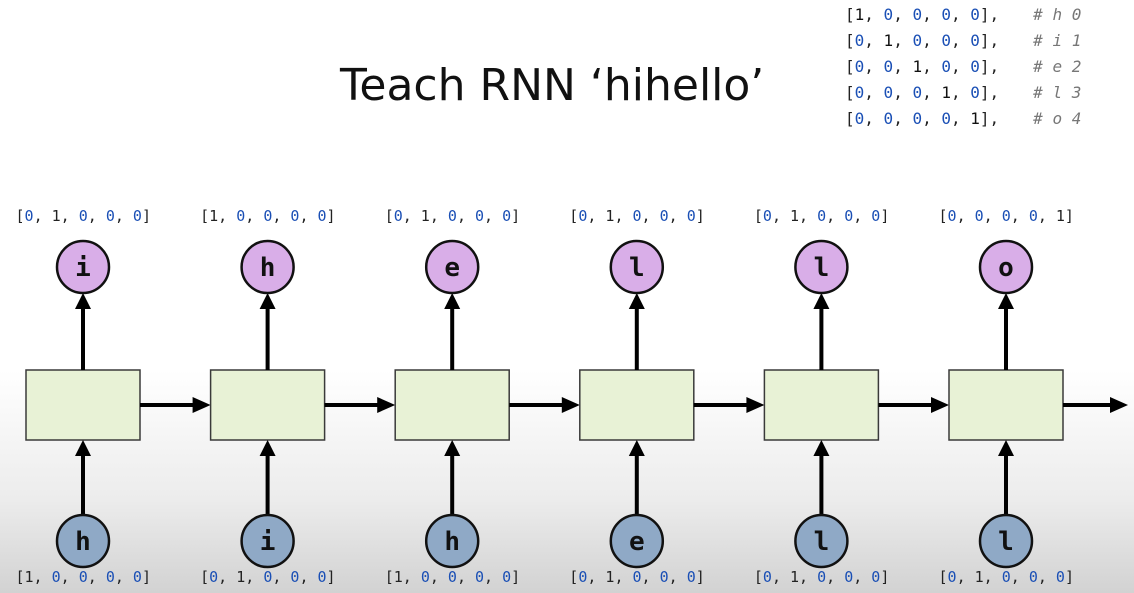 This screenshot has width=1134, height=593. Describe the element at coordinates (1057, 92) in the screenshot. I see `legend-comment: # l 3` at that location.